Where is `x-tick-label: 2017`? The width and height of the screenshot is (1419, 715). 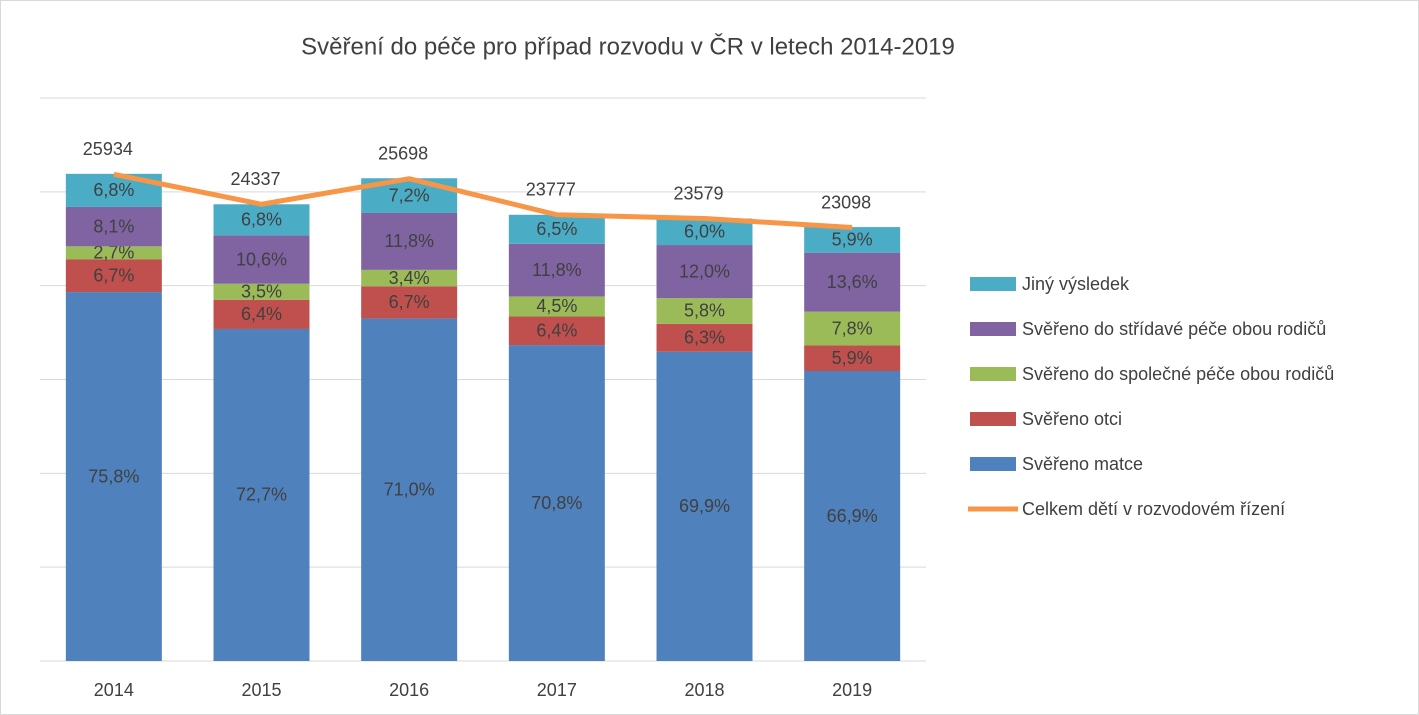
x-tick-label: 2017 is located at coordinates (557, 690).